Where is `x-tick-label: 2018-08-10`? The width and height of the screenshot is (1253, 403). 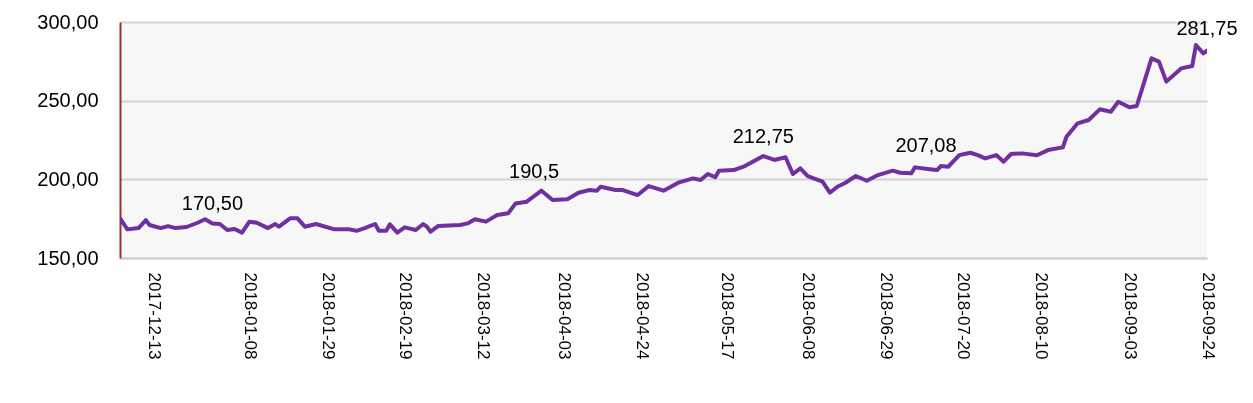 x-tick-label: 2018-08-10 is located at coordinates (1042, 316).